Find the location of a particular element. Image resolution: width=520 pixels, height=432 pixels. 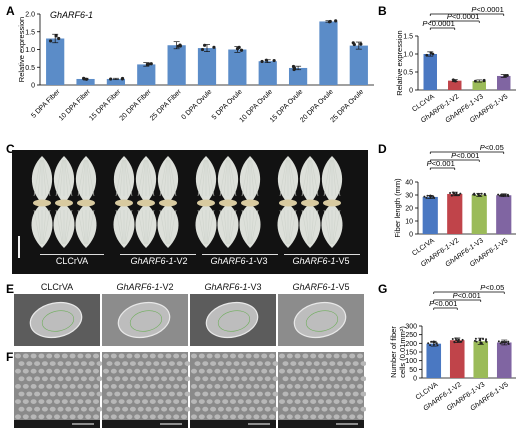

significance-label: P<0.05 is located at coordinates (492, 287).